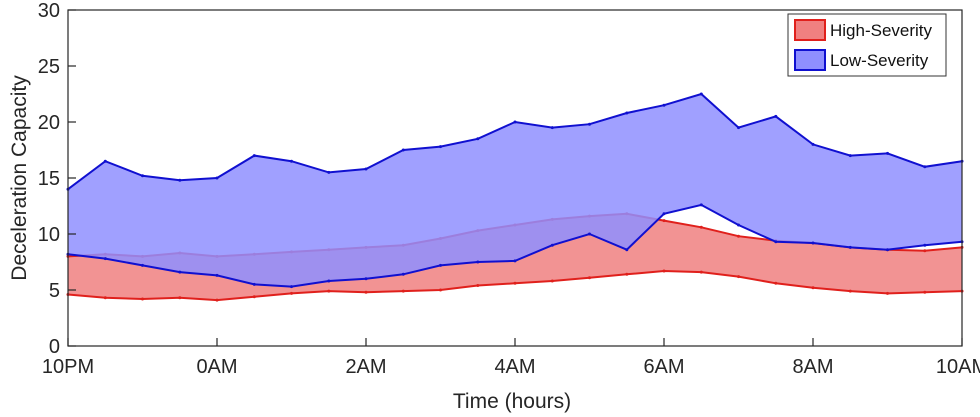  What do you see at coordinates (19, 178) in the screenshot?
I see `y-axis-title: Deceleration Capacity` at bounding box center [19, 178].